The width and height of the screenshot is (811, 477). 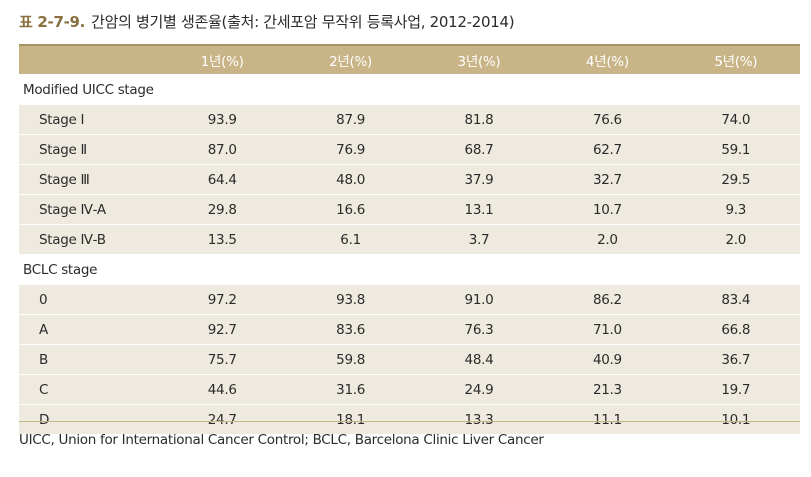 I want to click on value-cell: 87.9, so click(x=351, y=119).